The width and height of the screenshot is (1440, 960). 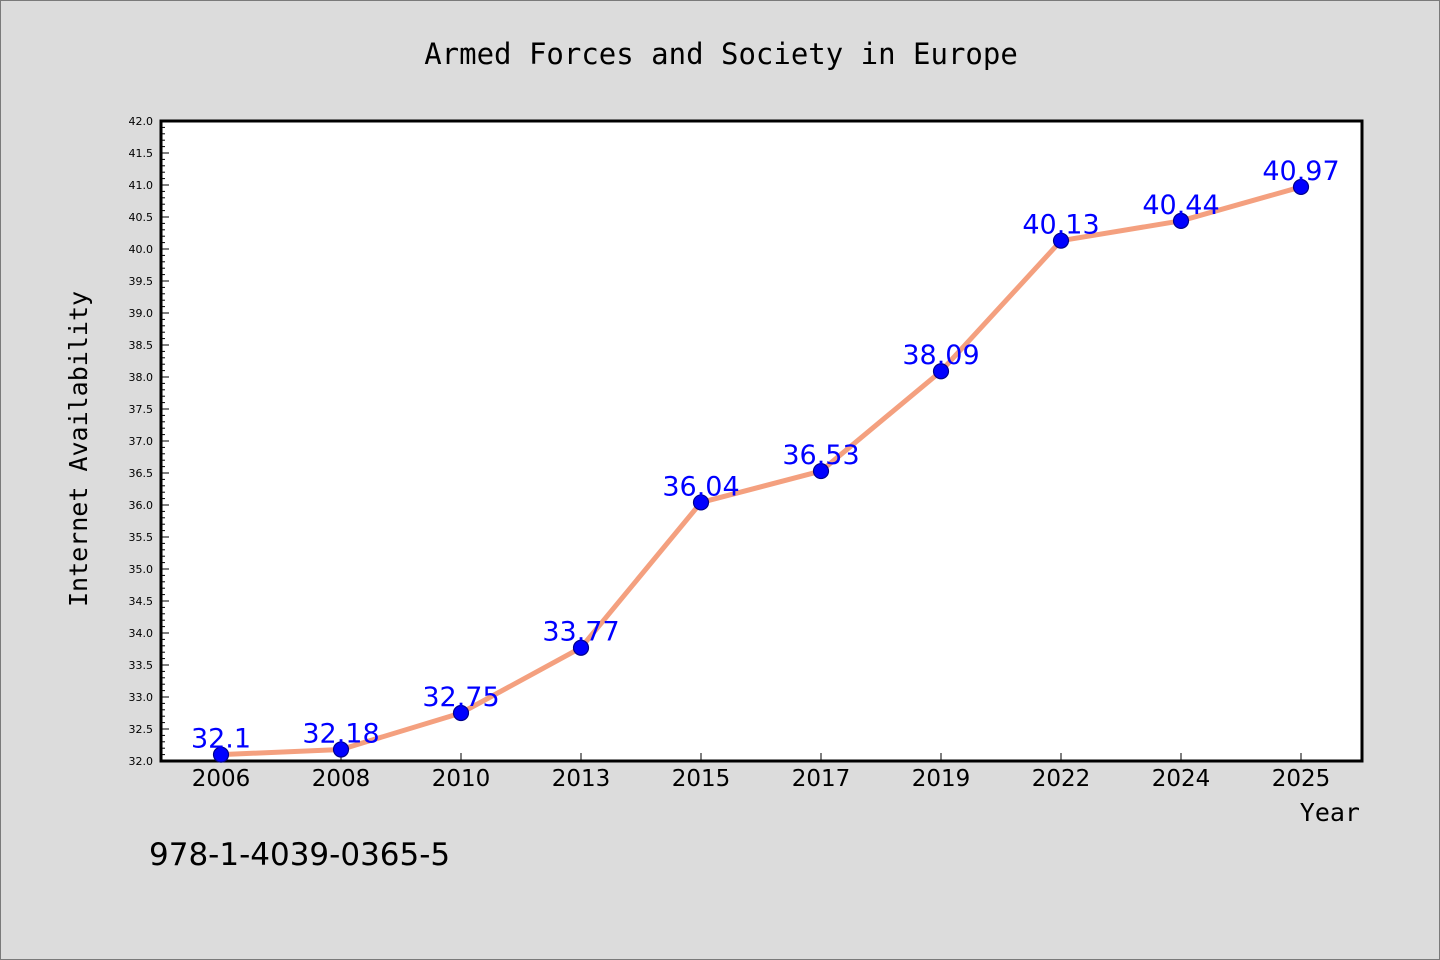 What do you see at coordinates (78, 449) in the screenshot?
I see `y-axis-label: Internet Availability` at bounding box center [78, 449].